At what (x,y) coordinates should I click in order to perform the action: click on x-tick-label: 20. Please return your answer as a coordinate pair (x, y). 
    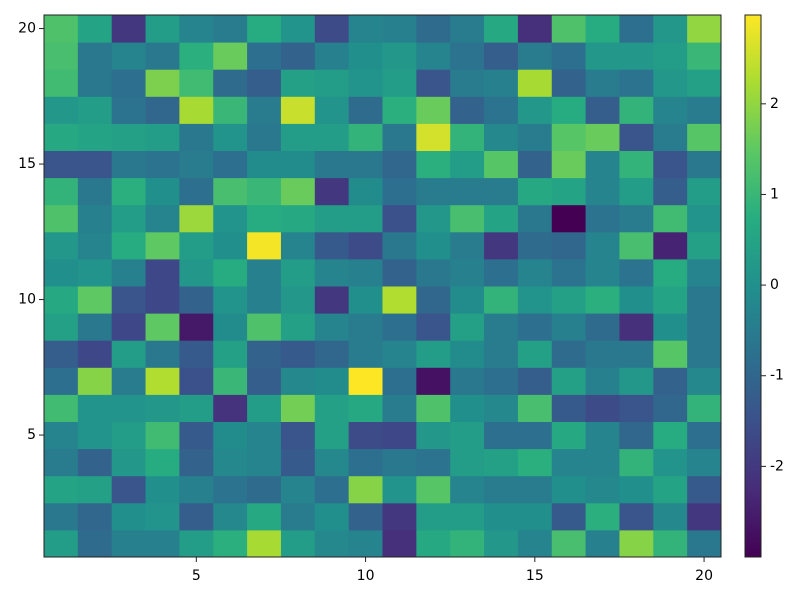
    Looking at the image, I should click on (704, 576).